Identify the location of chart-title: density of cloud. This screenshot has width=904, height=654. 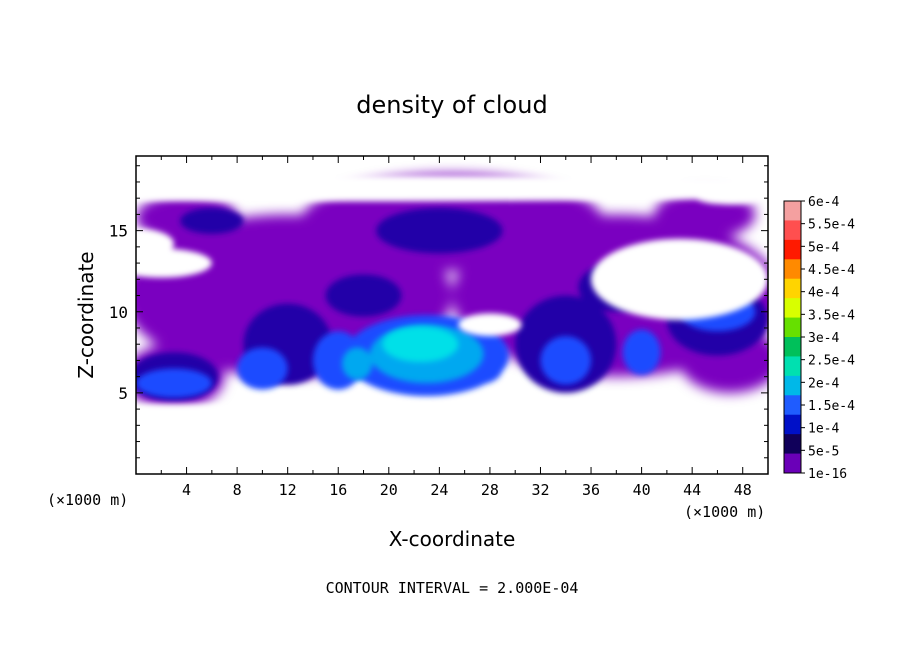
(451, 105).